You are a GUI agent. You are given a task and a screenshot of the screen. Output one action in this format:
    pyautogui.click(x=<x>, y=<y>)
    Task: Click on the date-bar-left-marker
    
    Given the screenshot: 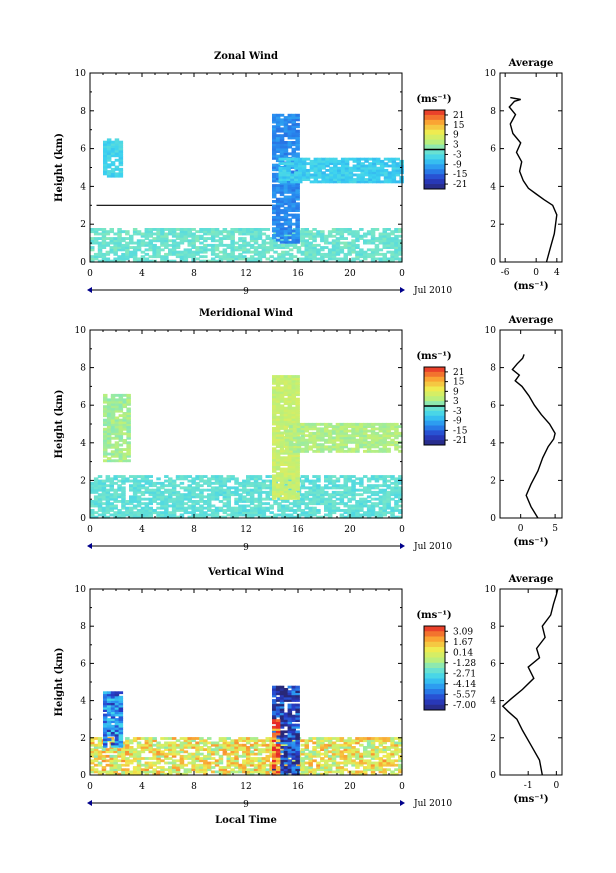 What is the action you would take?
    pyautogui.click(x=89, y=546)
    